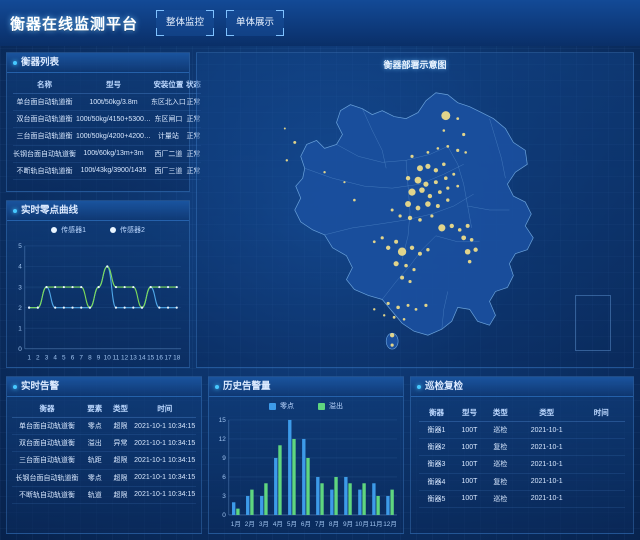  Describe the element at coordinates (107, 102) in the screenshot. I see `table-row: 单台面自动轨道衡 100t/50kg/3.8m 东区北入口 正常` at that location.